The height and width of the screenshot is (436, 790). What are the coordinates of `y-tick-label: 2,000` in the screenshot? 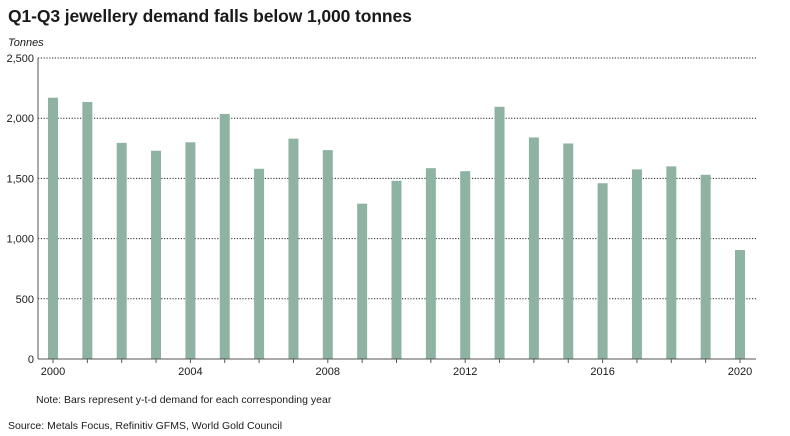 It's located at (20, 119).